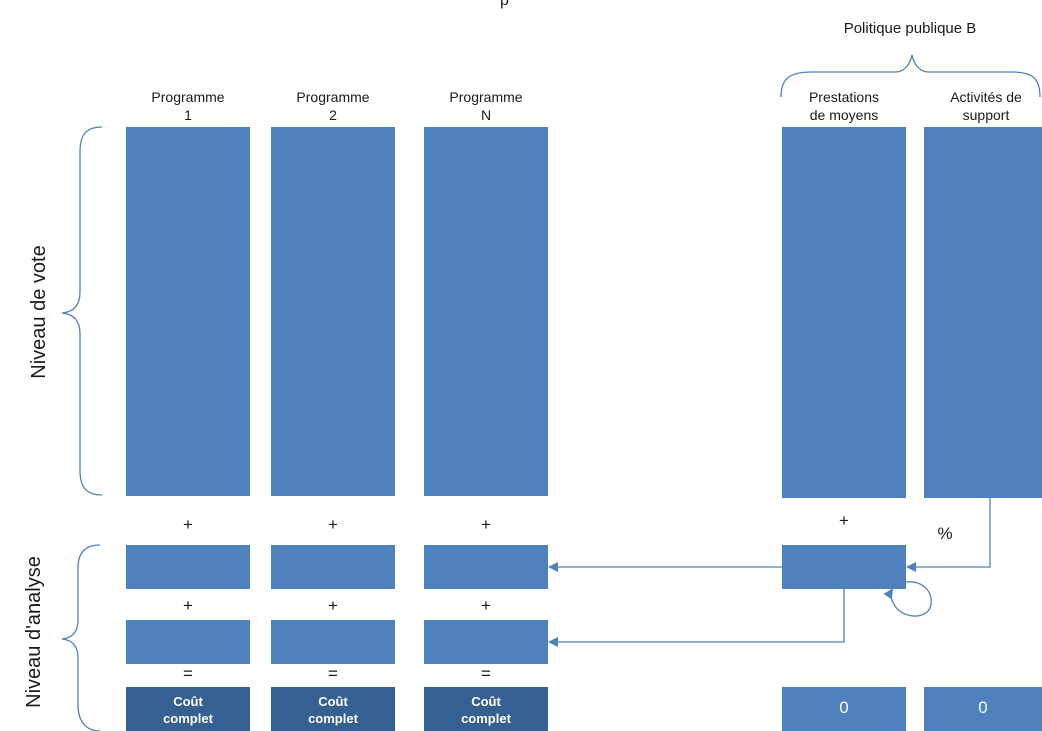 The height and width of the screenshot is (731, 1042). Describe the element at coordinates (907, 599) in the screenshot. I see `self-loop-arrow` at that location.